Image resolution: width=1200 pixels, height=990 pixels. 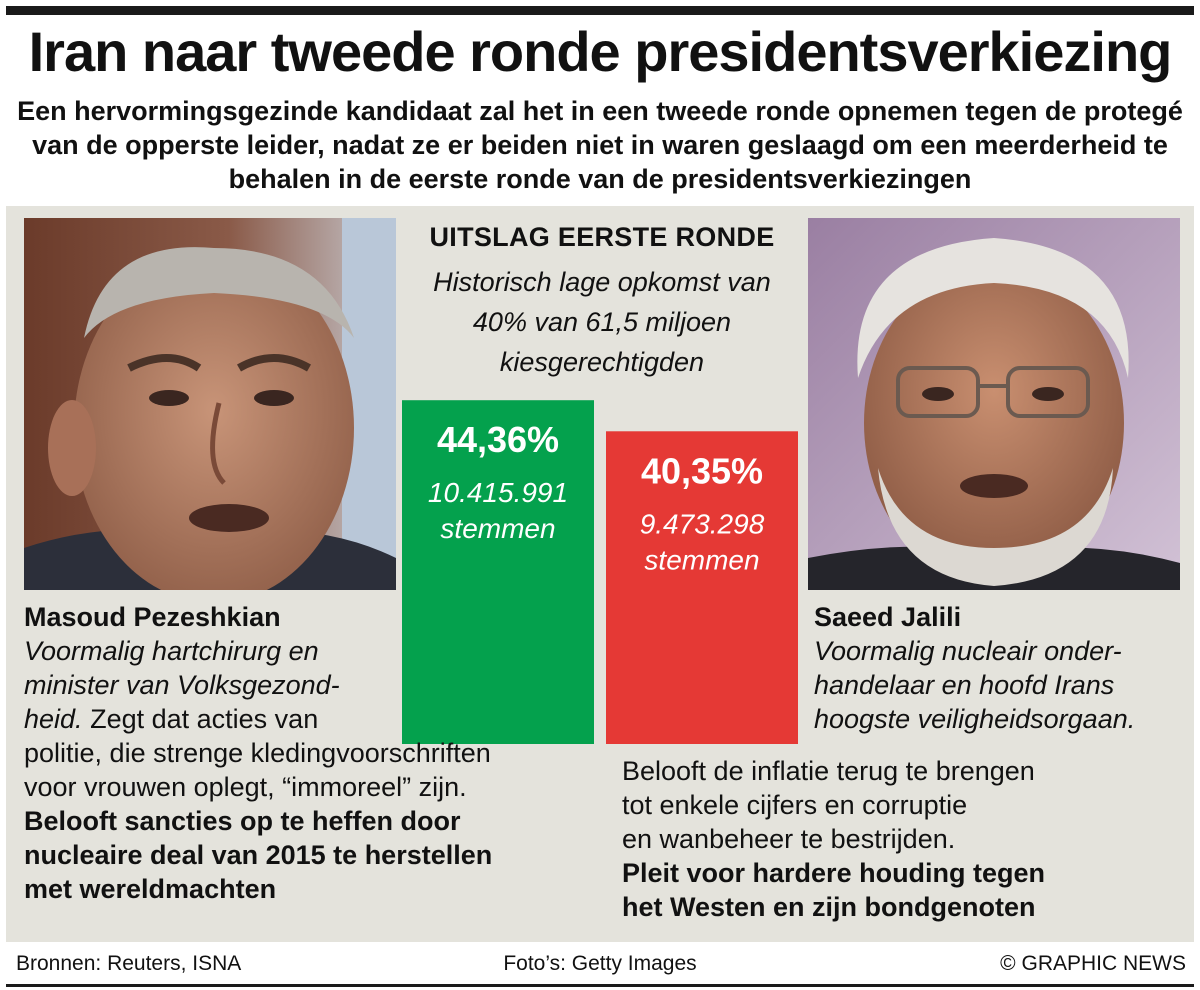 I want to click on bar-value-label: 44,36%, so click(x=498, y=439).